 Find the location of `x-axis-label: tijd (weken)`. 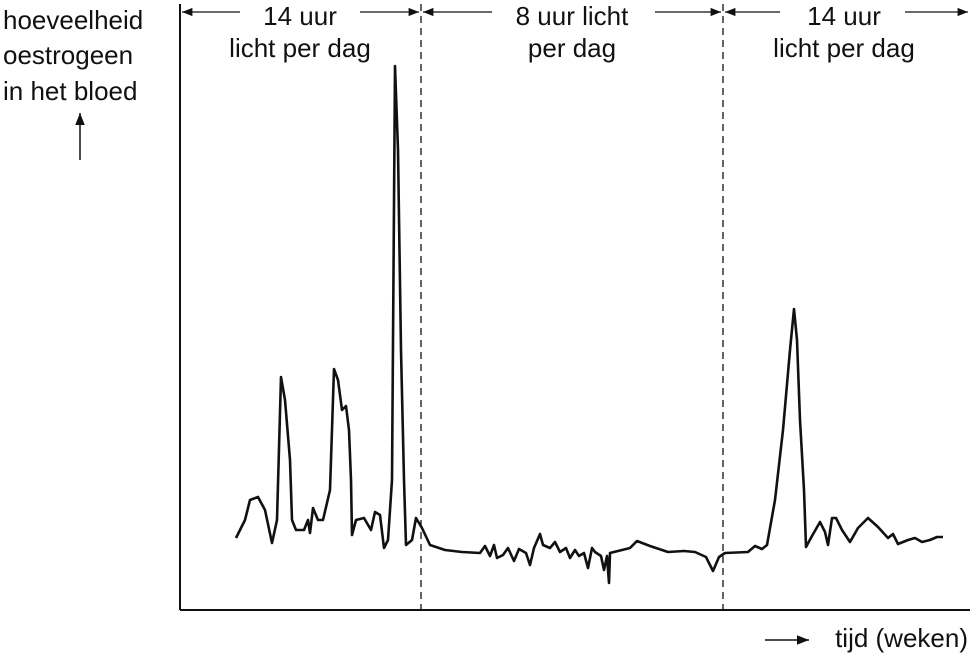

x-axis-label: tijd (weken) is located at coordinates (901, 638).